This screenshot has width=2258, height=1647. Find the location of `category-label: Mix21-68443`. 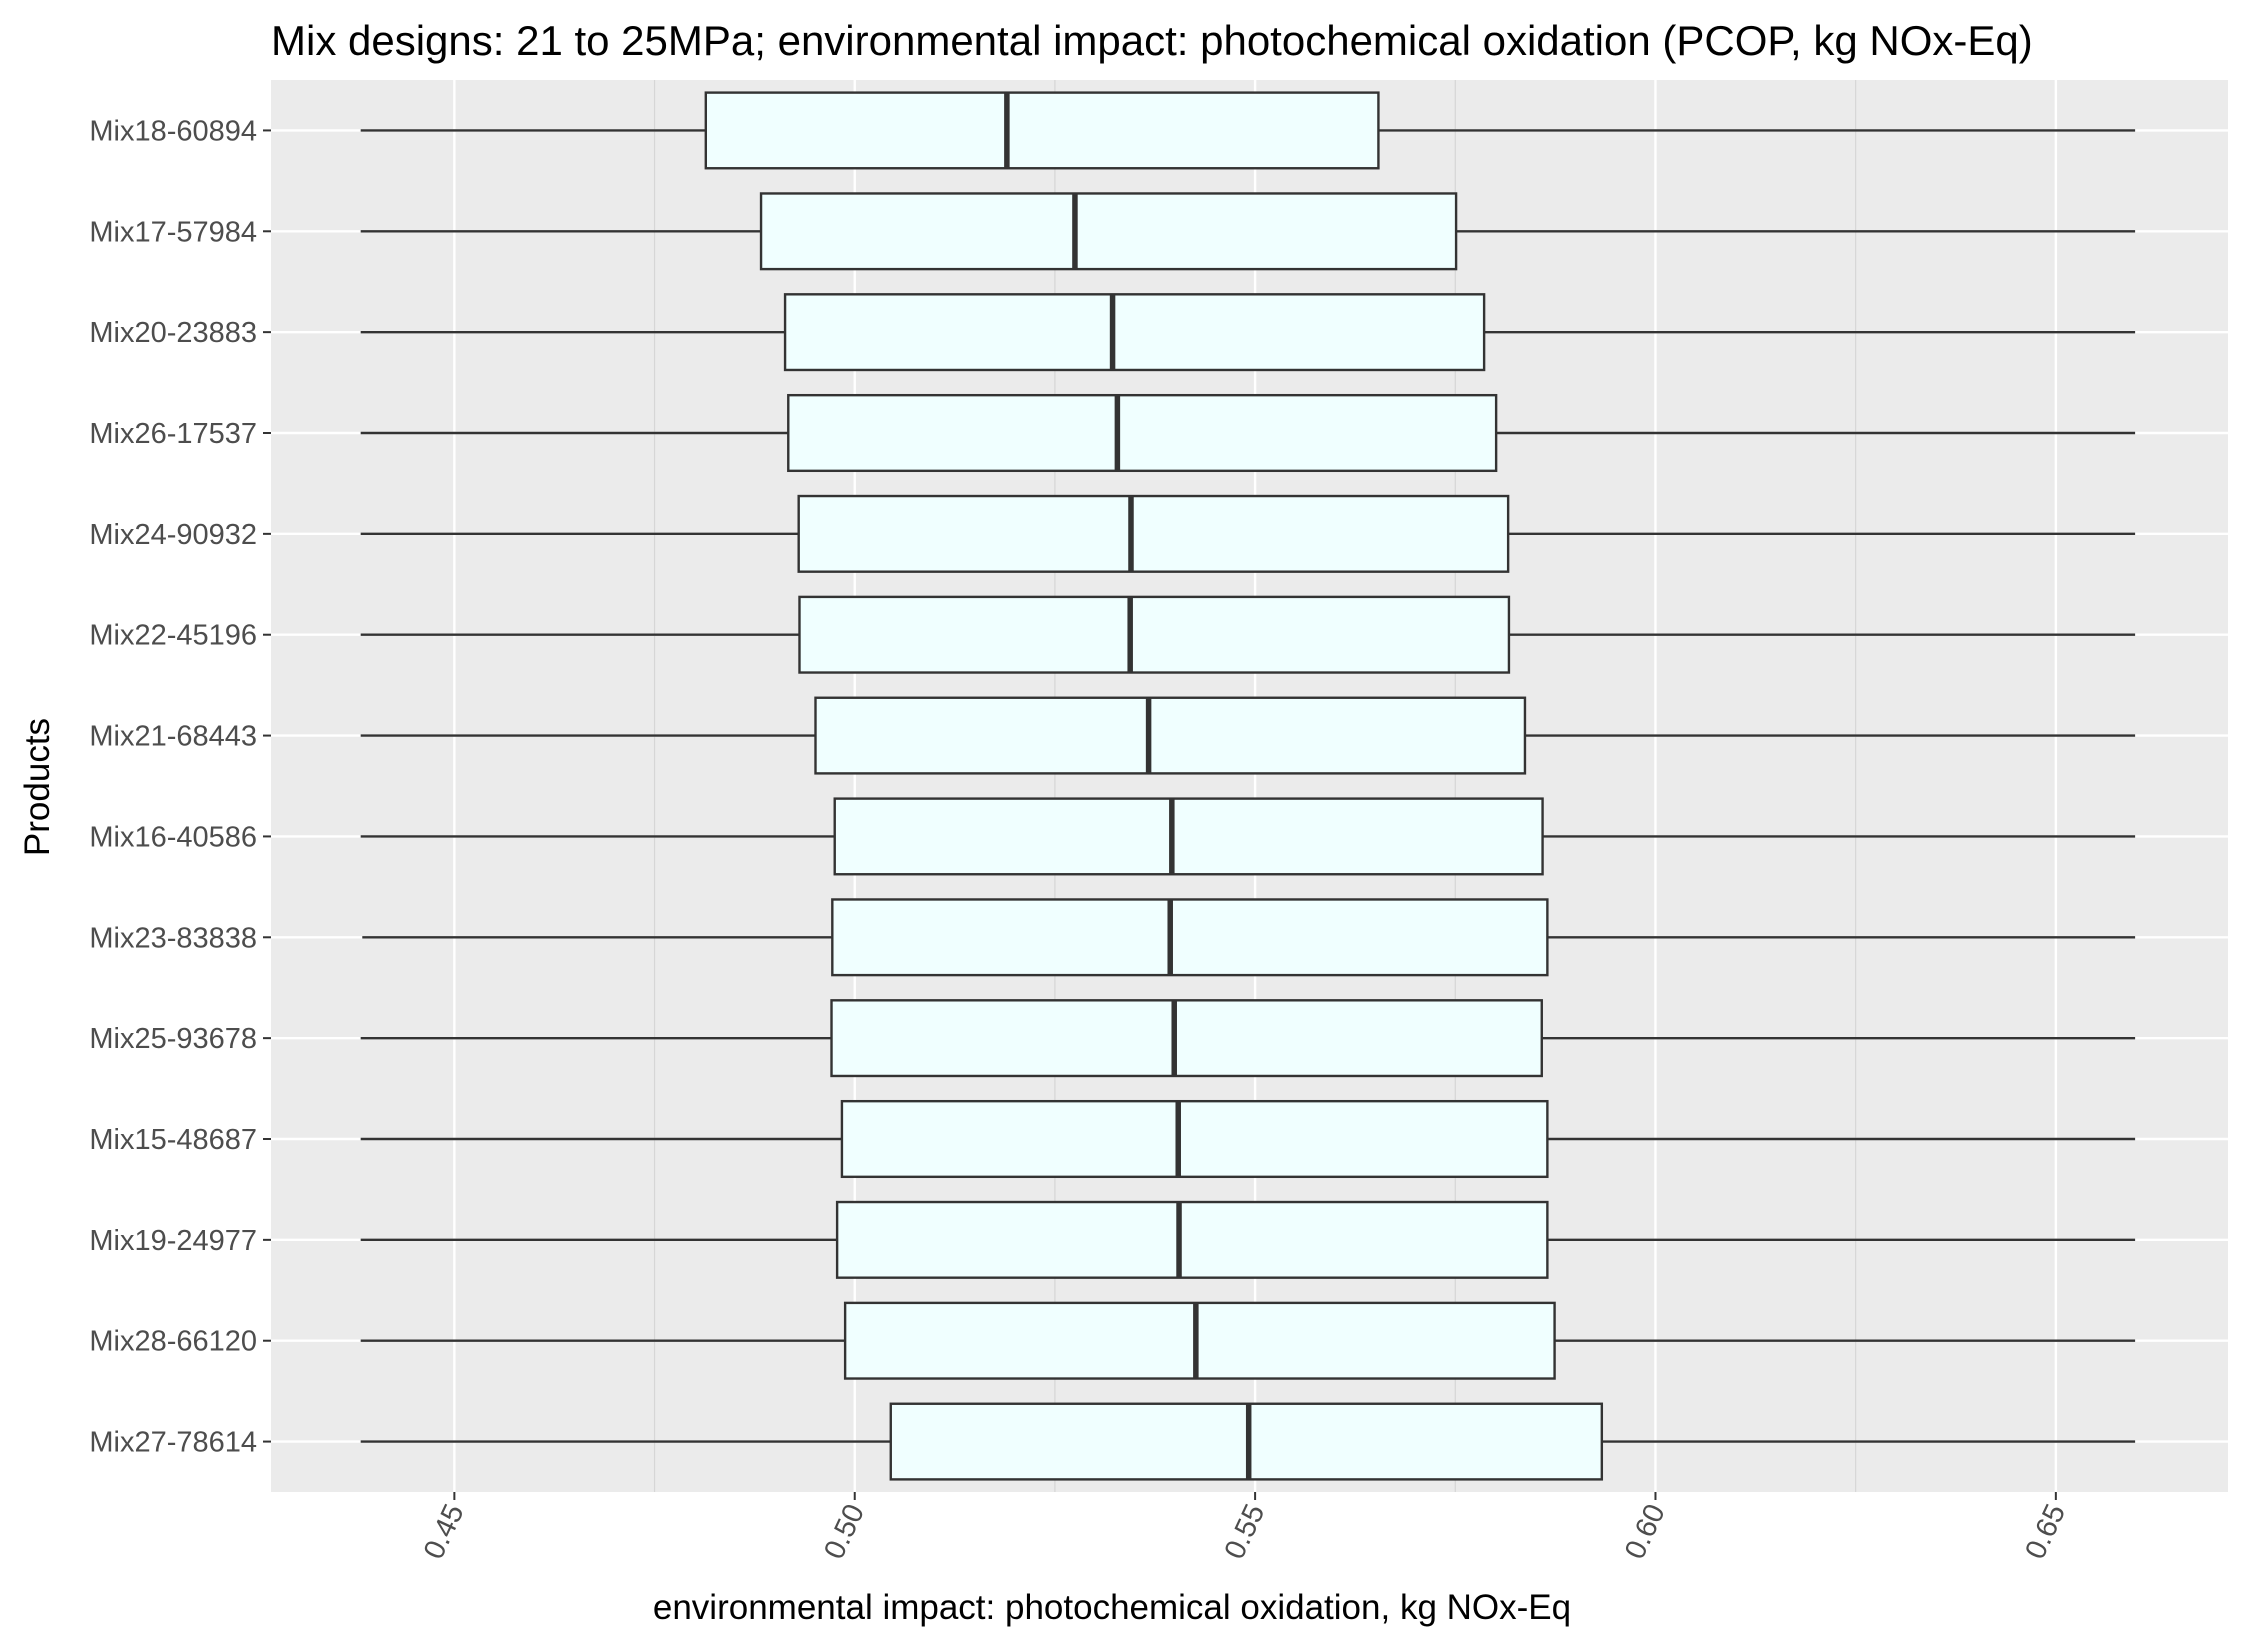

category-label: Mix21-68443 is located at coordinates (173, 737).